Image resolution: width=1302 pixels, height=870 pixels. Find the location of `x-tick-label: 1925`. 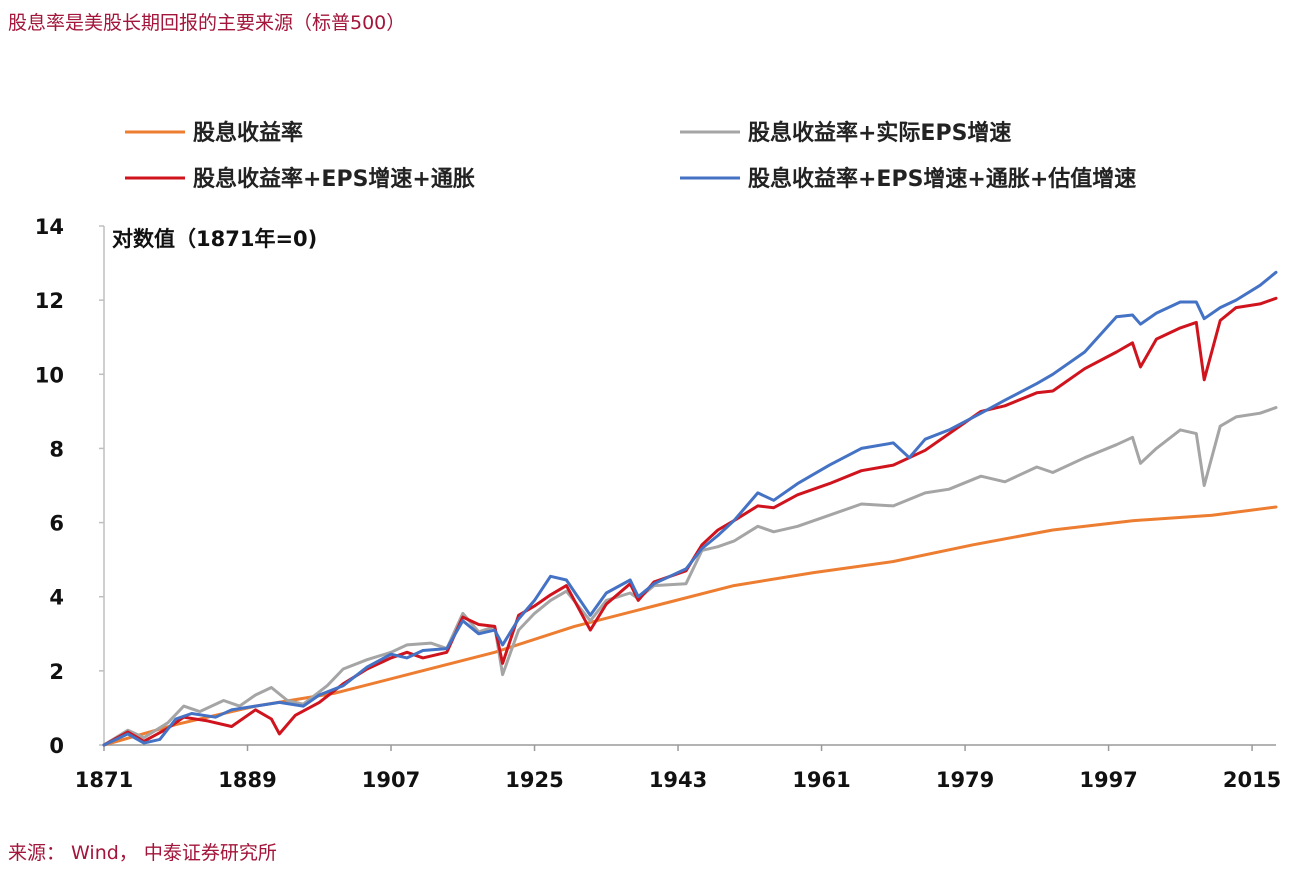

x-tick-label: 1925 is located at coordinates (534, 780).